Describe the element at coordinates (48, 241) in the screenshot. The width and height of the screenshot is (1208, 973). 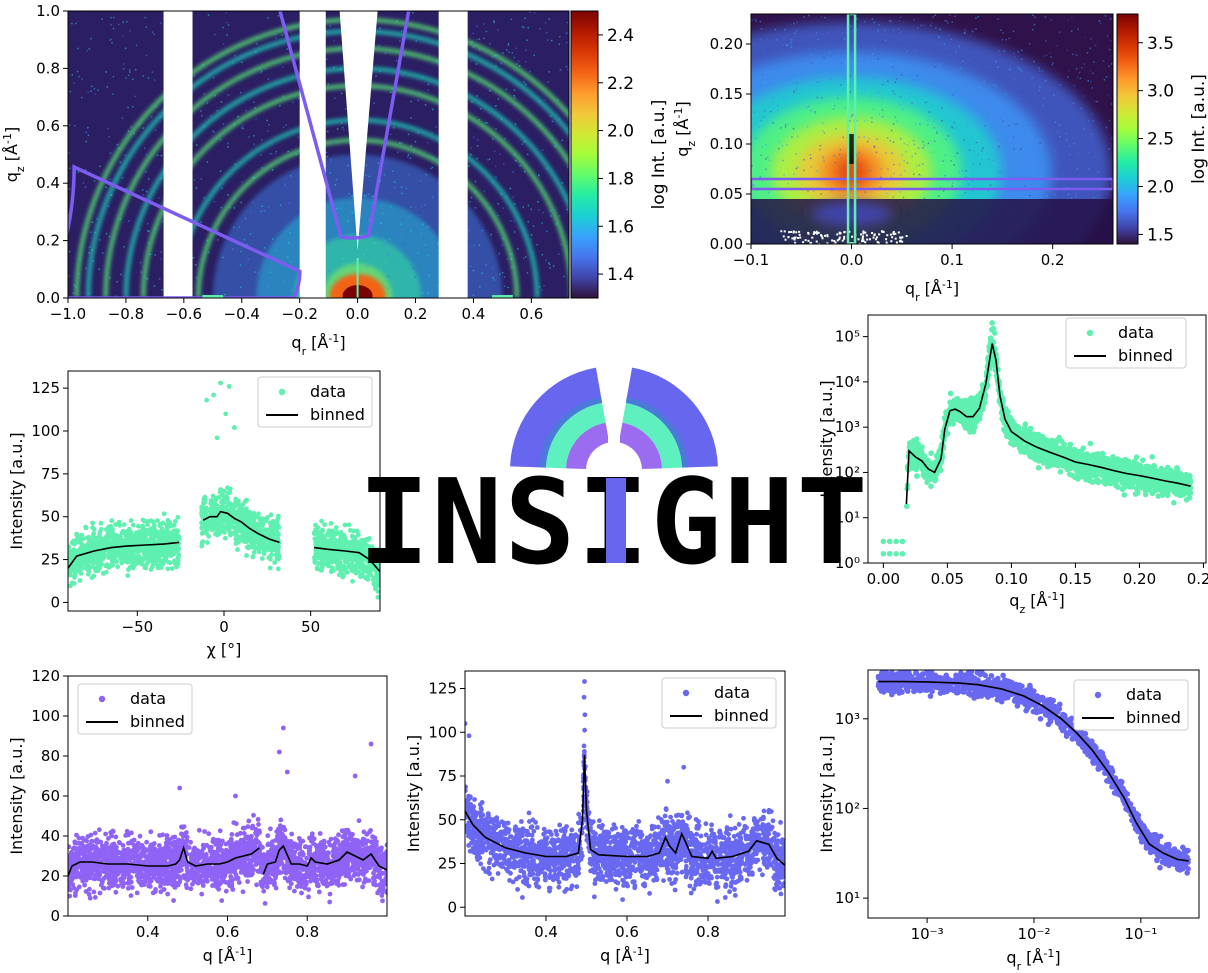
I see `y-tick-label: 0.2` at that location.